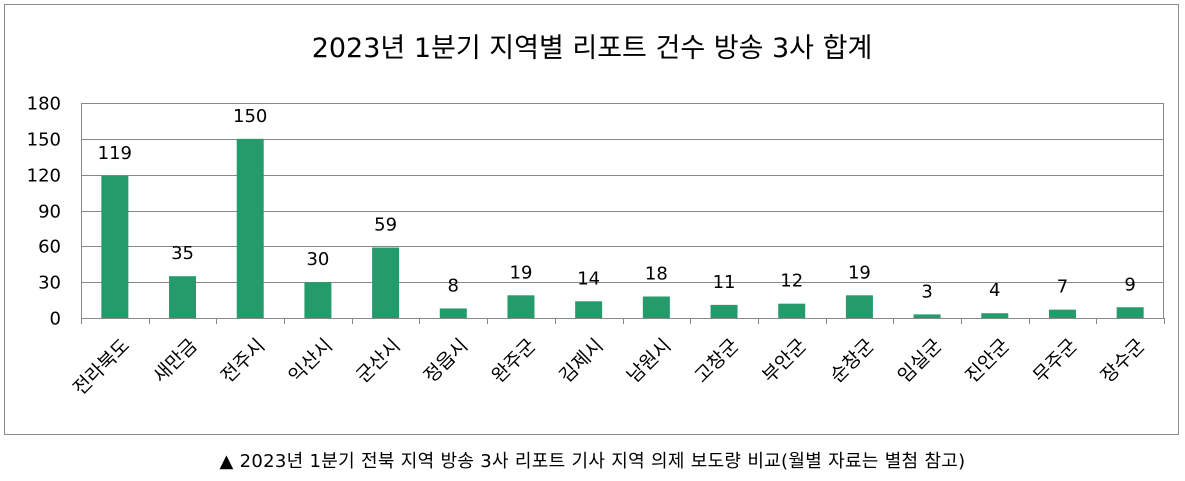 Image resolution: width=1185 pixels, height=481 pixels. Describe the element at coordinates (101, 367) in the screenshot. I see `category-label: 전라북도` at that location.